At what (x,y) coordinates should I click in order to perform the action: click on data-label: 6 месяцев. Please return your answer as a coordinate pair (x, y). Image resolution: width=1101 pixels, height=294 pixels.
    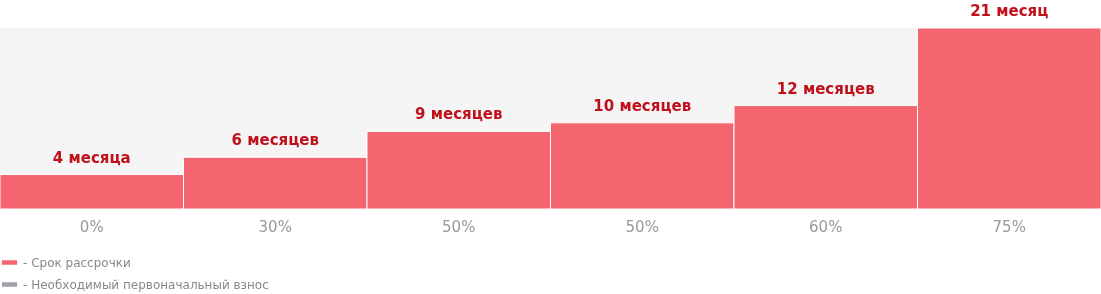
    Looking at the image, I should click on (275, 140).